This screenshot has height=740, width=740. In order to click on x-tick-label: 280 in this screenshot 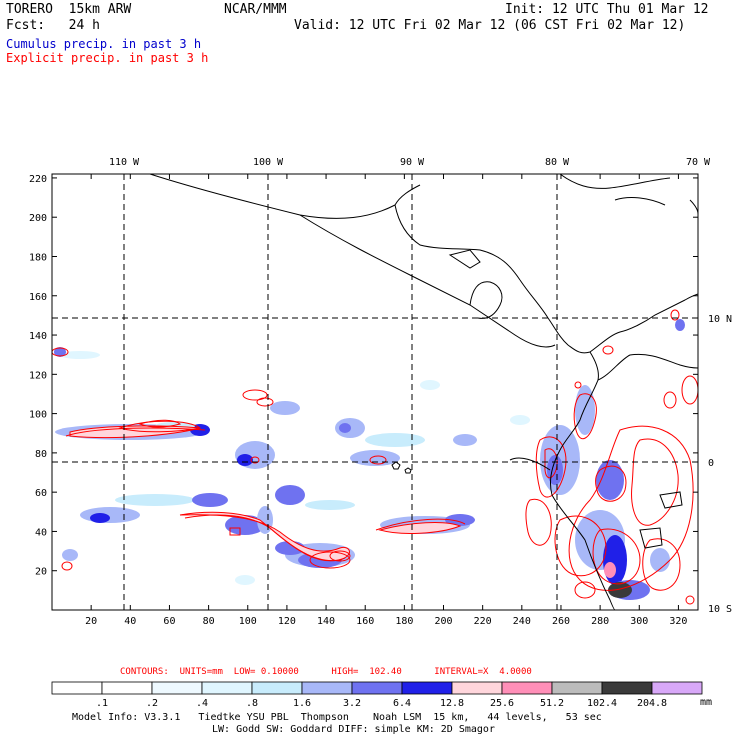, I will do `click(600, 621)`.